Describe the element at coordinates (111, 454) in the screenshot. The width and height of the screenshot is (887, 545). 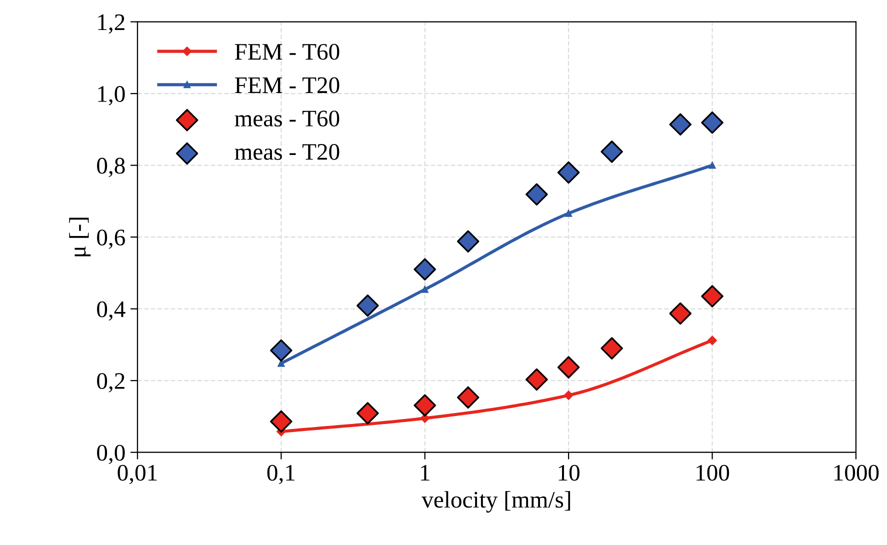
I see `y-tick-label: 0,0` at that location.